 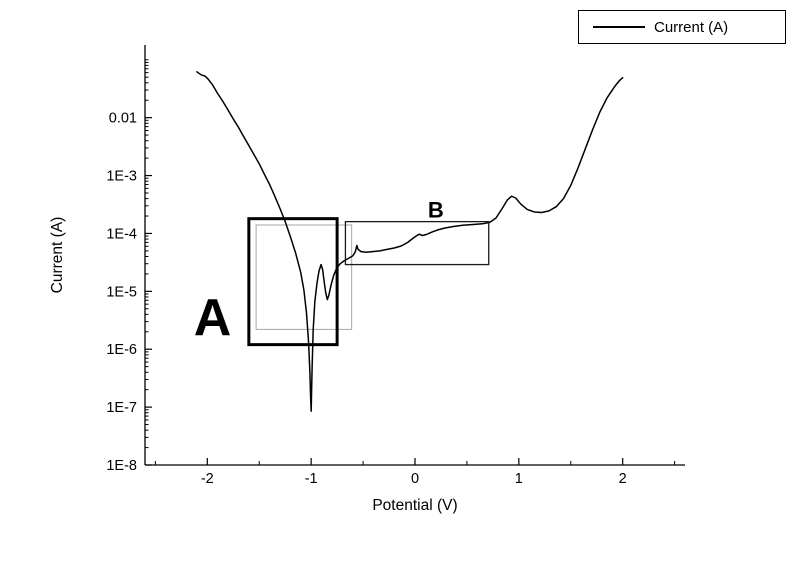 I want to click on x-tick-label: 2, so click(x=623, y=479).